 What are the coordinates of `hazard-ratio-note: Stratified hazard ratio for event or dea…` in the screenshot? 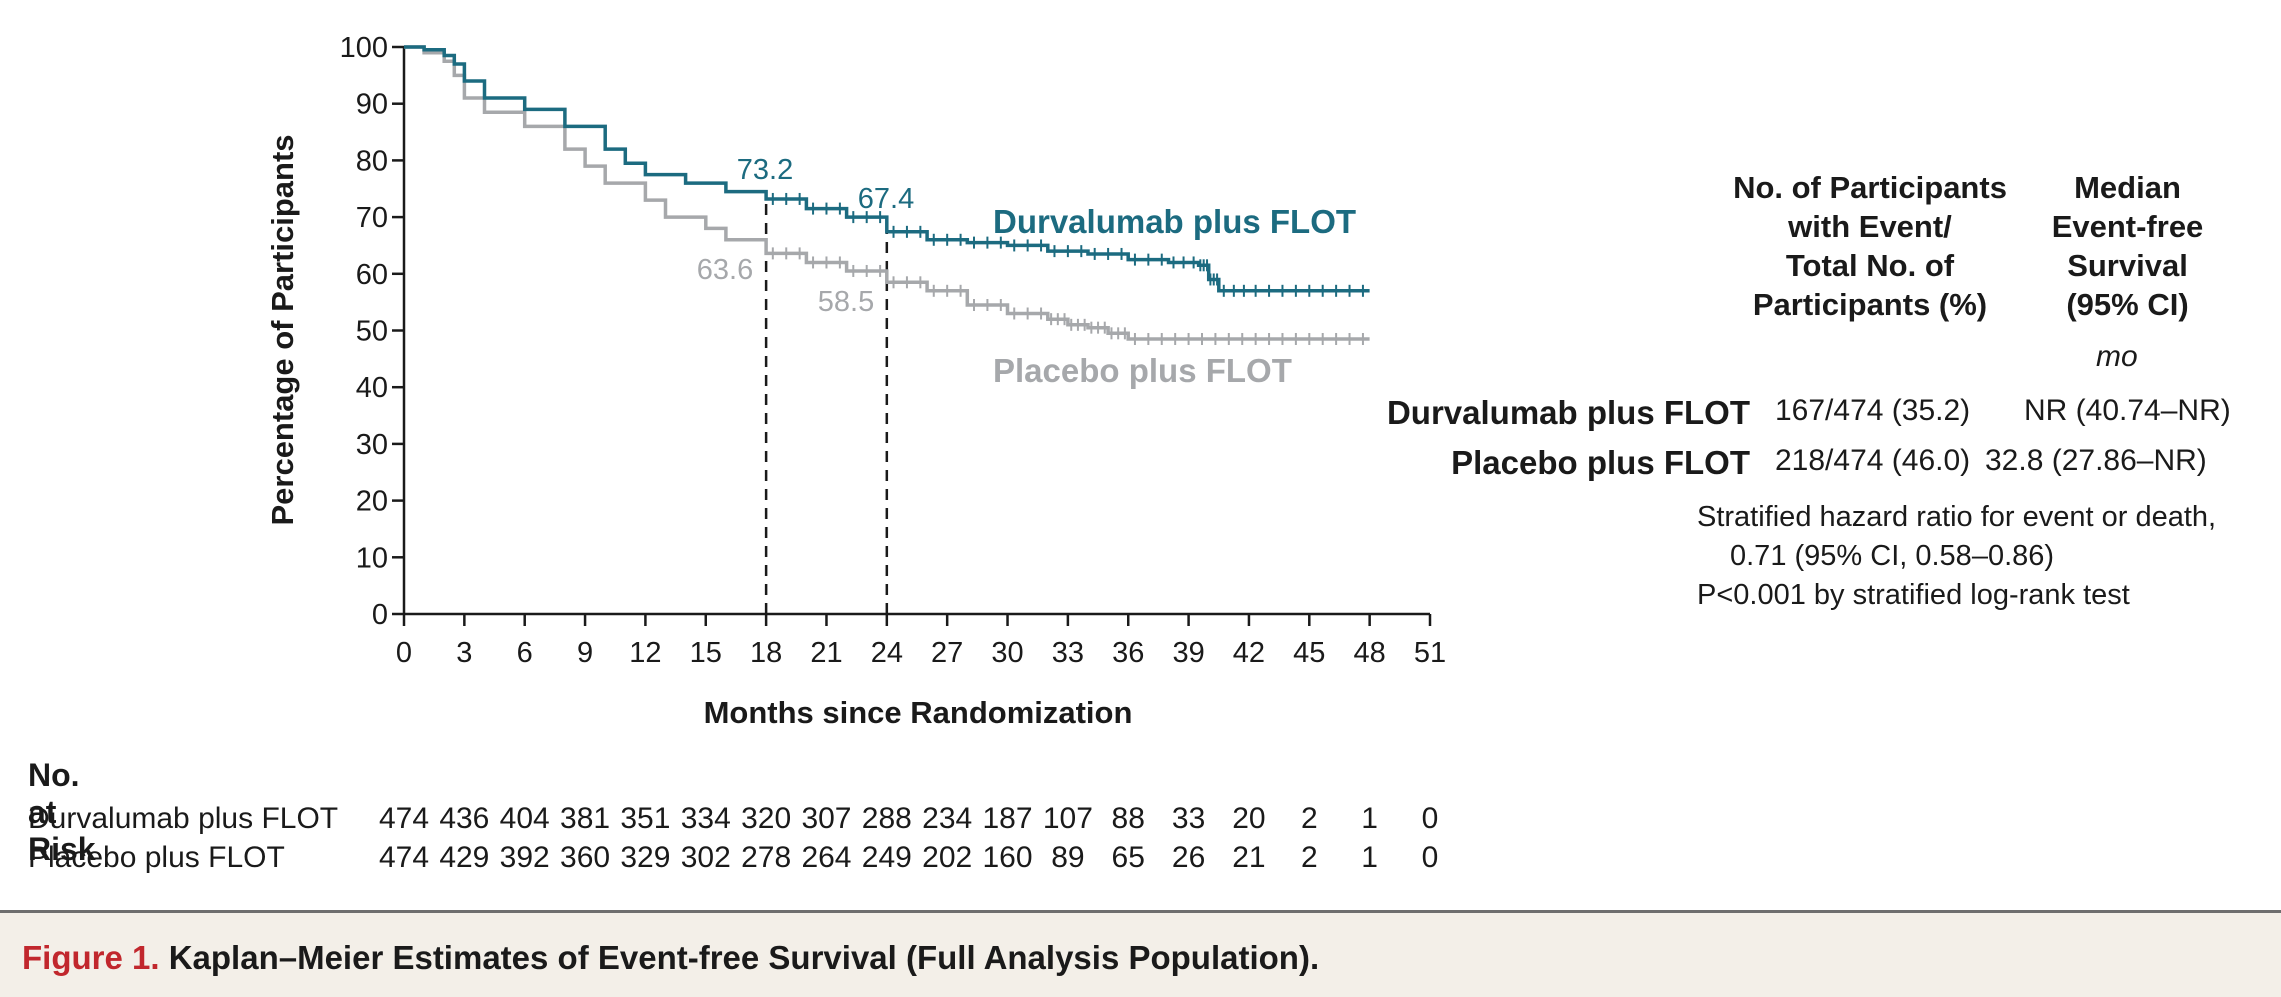 It's located at (1957, 517).